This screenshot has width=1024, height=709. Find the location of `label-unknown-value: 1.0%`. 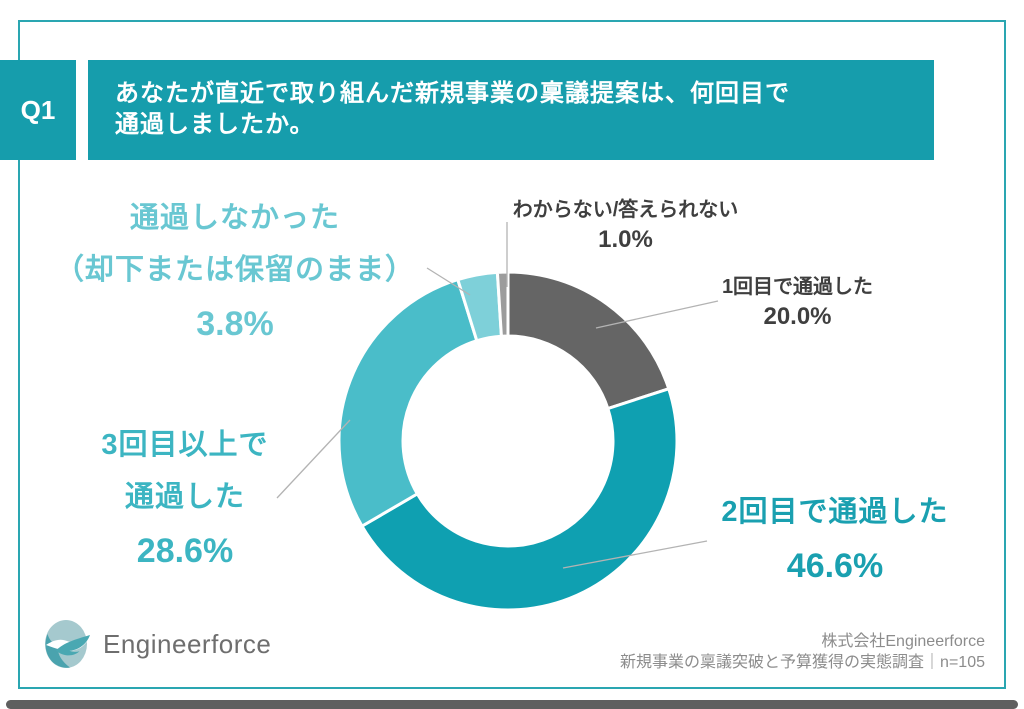

label-unknown-value: 1.0% is located at coordinates (625, 239).